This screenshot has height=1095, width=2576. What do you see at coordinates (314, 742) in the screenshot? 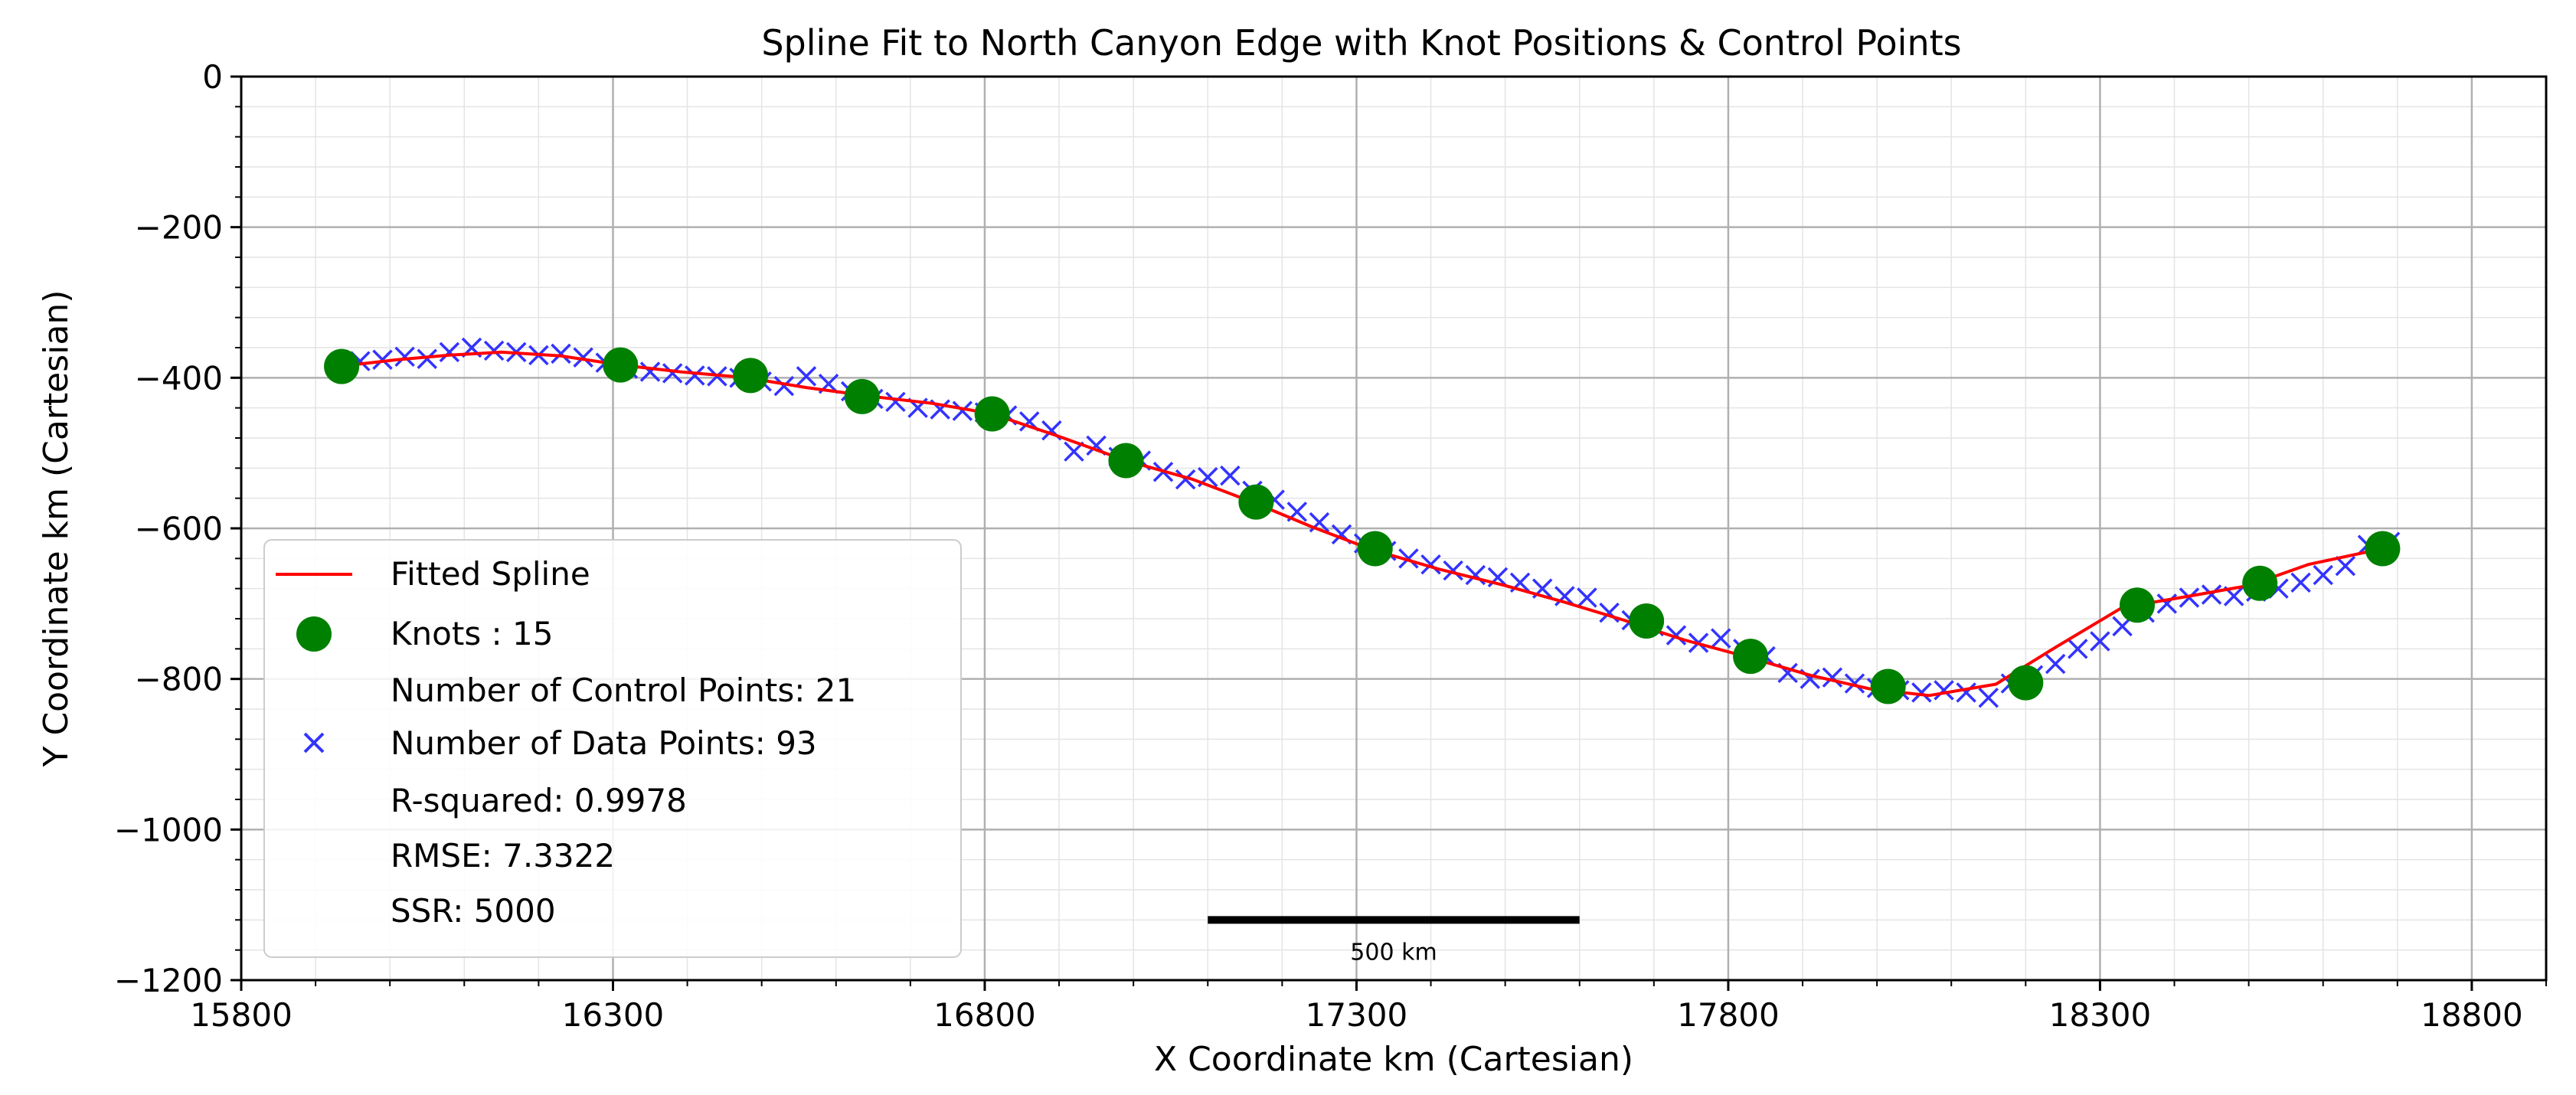
I see `legend-data-swatch` at bounding box center [314, 742].